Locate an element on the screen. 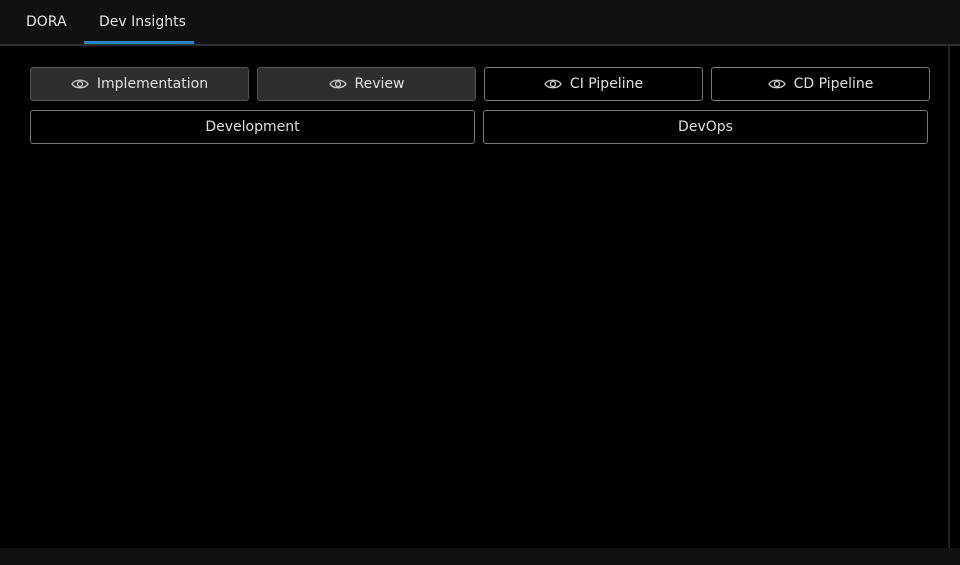 The height and width of the screenshot is (565, 960). tab: Dev Insights is located at coordinates (142, 22).